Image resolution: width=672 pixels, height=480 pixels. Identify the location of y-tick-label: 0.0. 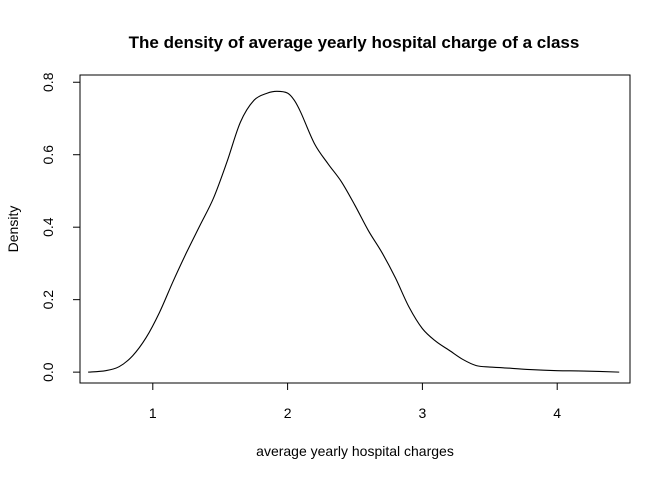
(48, 372).